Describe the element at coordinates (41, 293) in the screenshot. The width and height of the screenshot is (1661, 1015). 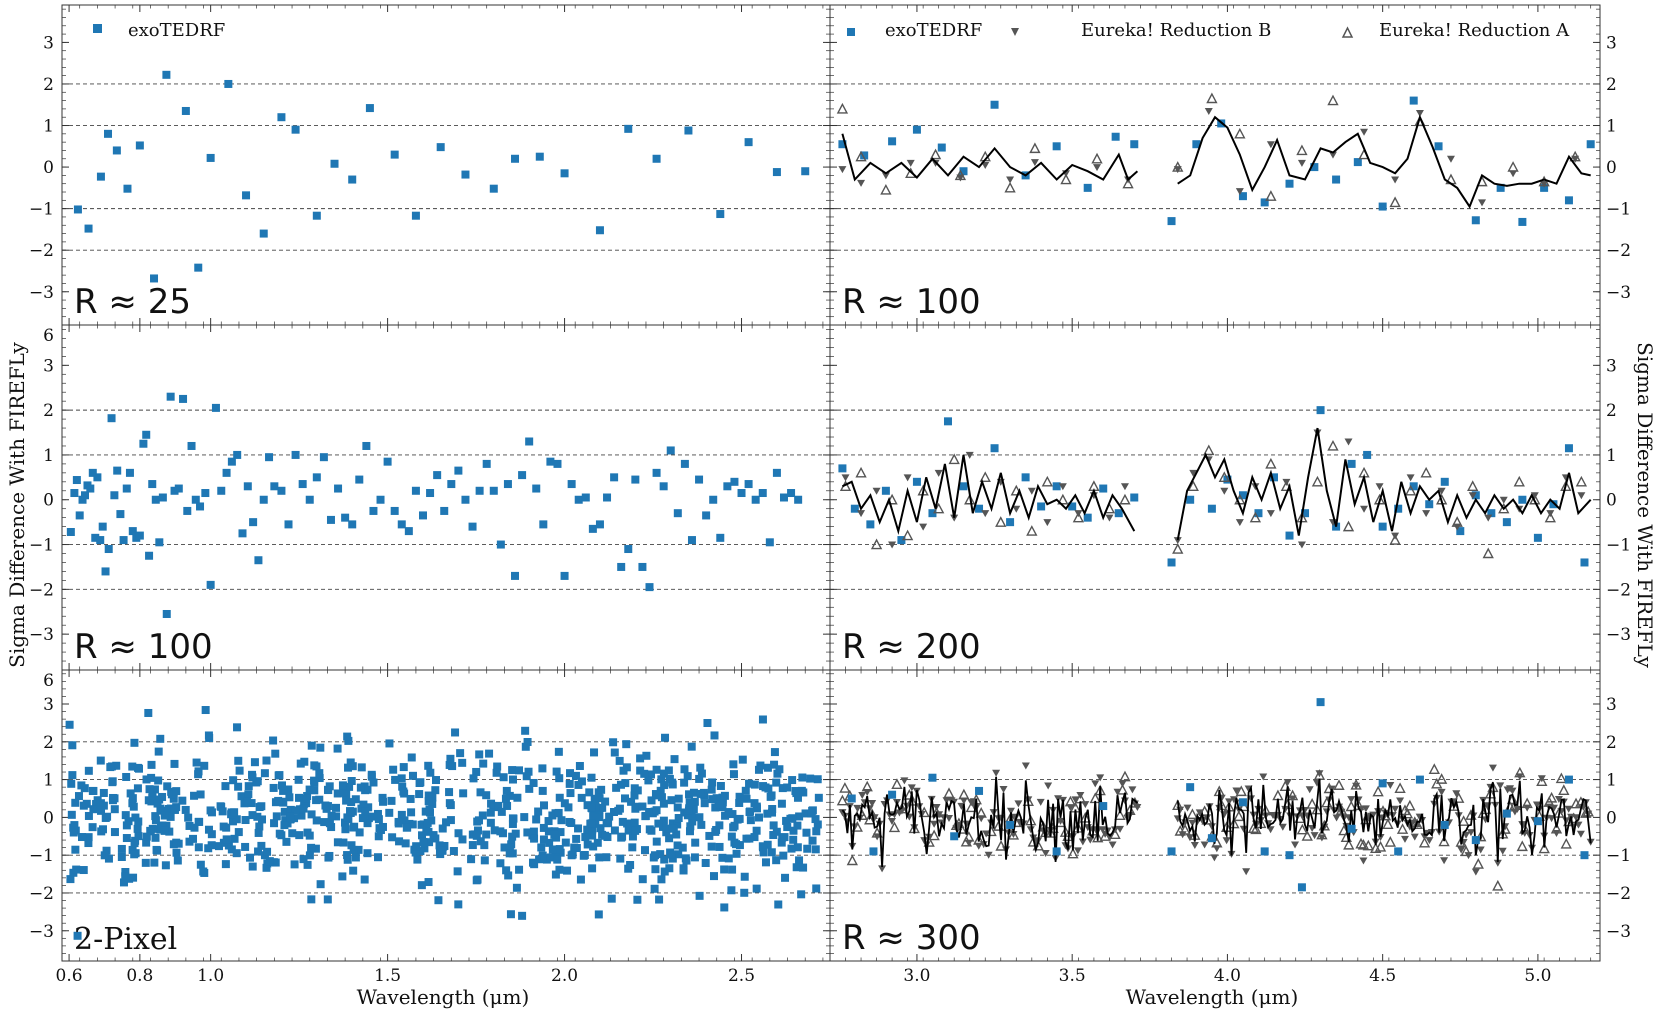
I see `y-tick-label: −3` at that location.